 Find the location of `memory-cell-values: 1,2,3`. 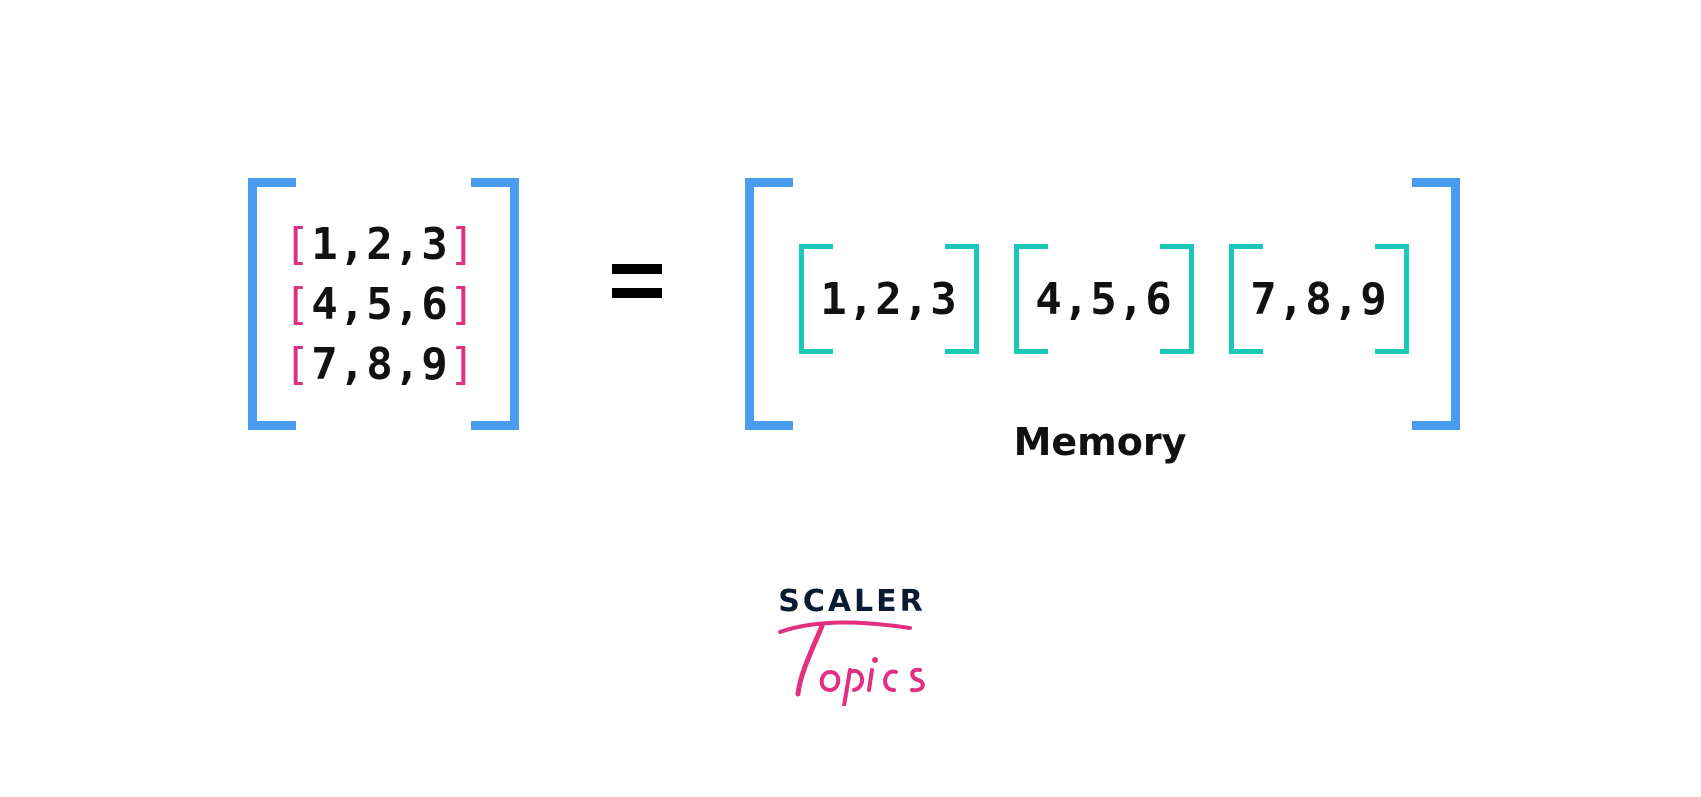

memory-cell-values: 1,2,3 is located at coordinates (889, 299).